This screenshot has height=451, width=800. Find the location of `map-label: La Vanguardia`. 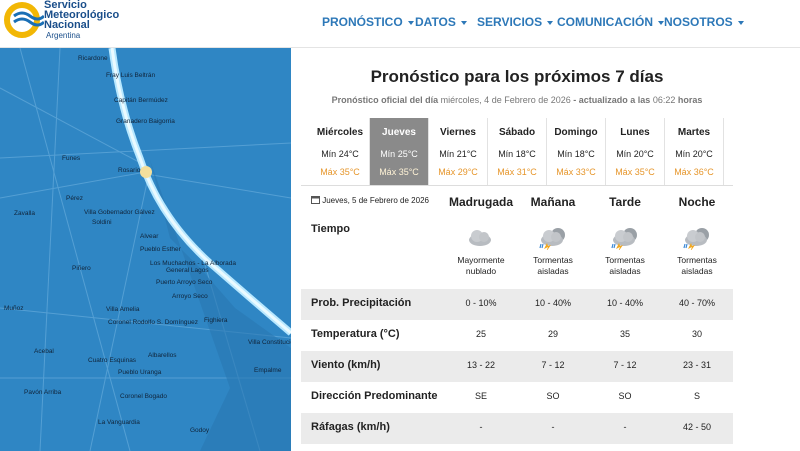

map-label: La Vanguardia is located at coordinates (119, 422).